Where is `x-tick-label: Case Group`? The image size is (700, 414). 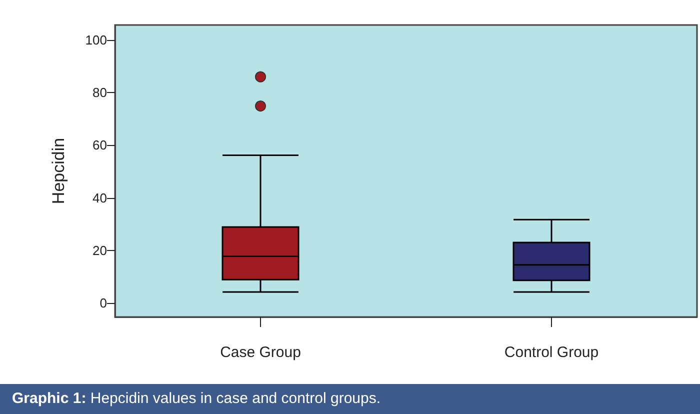 x-tick-label: Case Group is located at coordinates (260, 352).